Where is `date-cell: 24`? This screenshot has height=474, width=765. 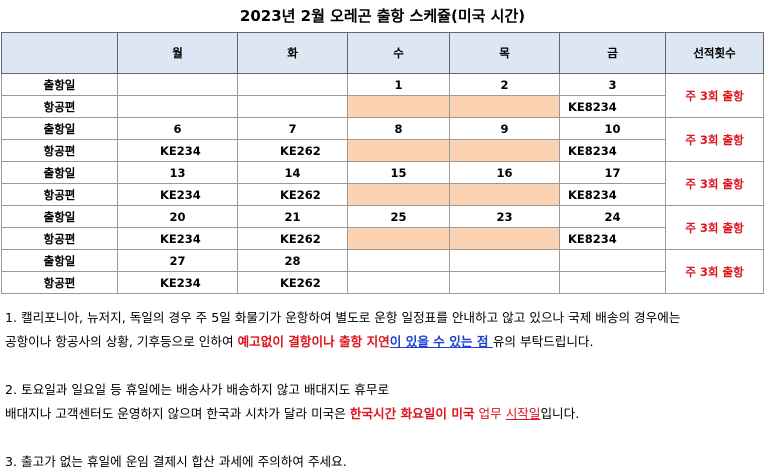 date-cell: 24 is located at coordinates (612, 216).